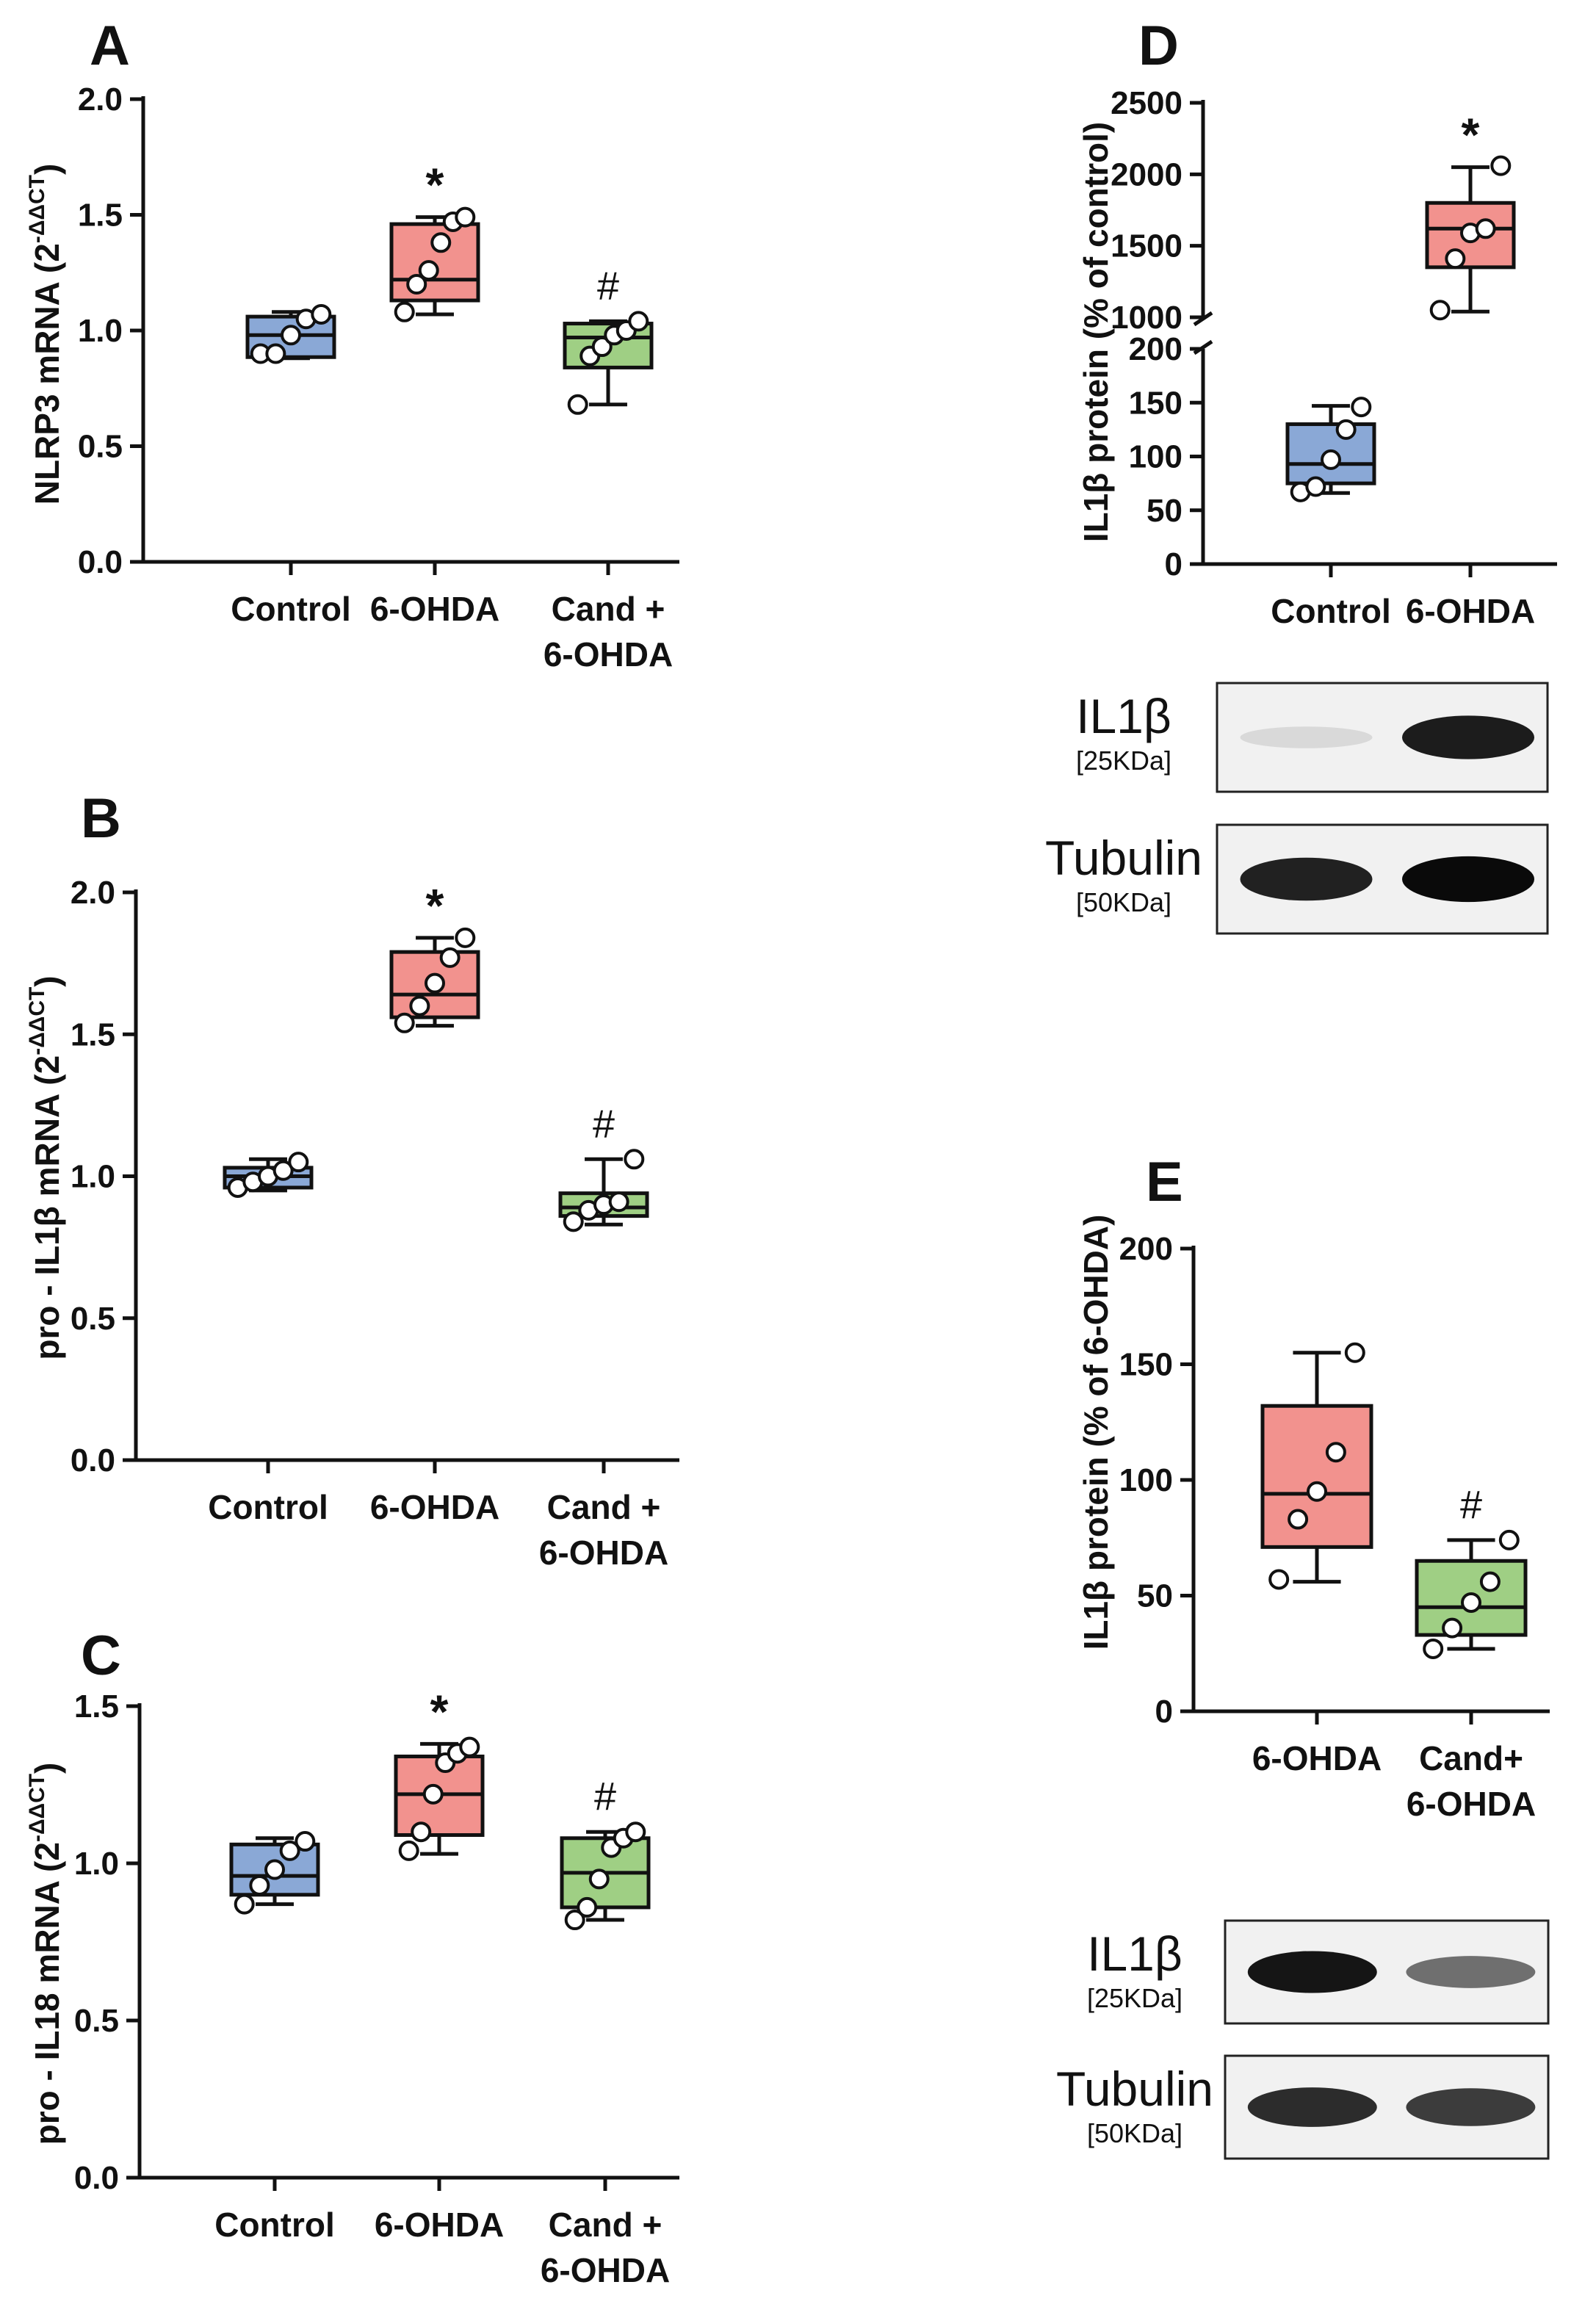 Image resolution: width=1596 pixels, height=2304 pixels. What do you see at coordinates (439, 2225) in the screenshot?
I see `x-category-label-C-1: 6-OHDA` at bounding box center [439, 2225].